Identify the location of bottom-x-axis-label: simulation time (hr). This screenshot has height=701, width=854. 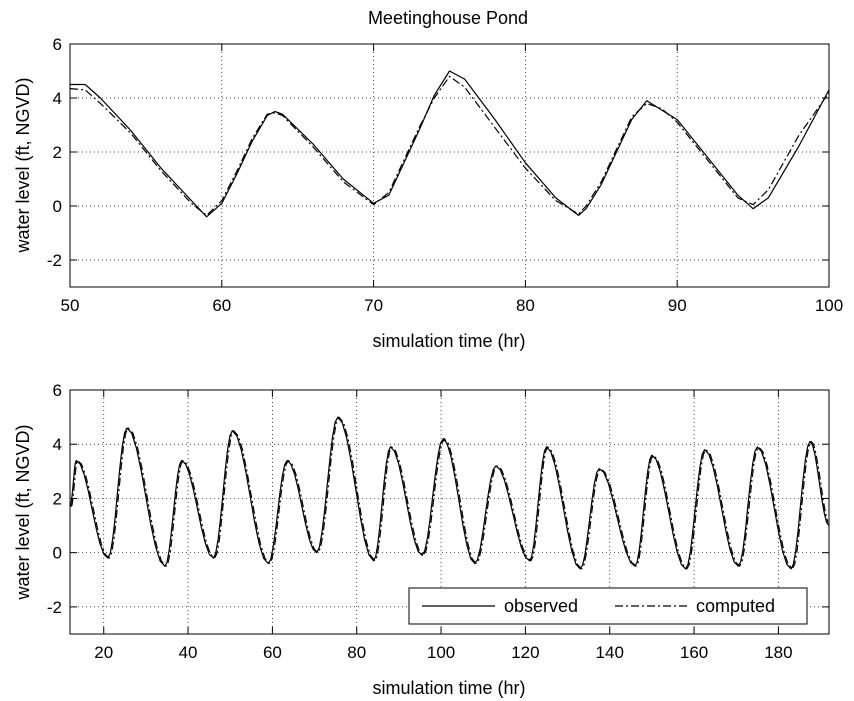
(448, 688).